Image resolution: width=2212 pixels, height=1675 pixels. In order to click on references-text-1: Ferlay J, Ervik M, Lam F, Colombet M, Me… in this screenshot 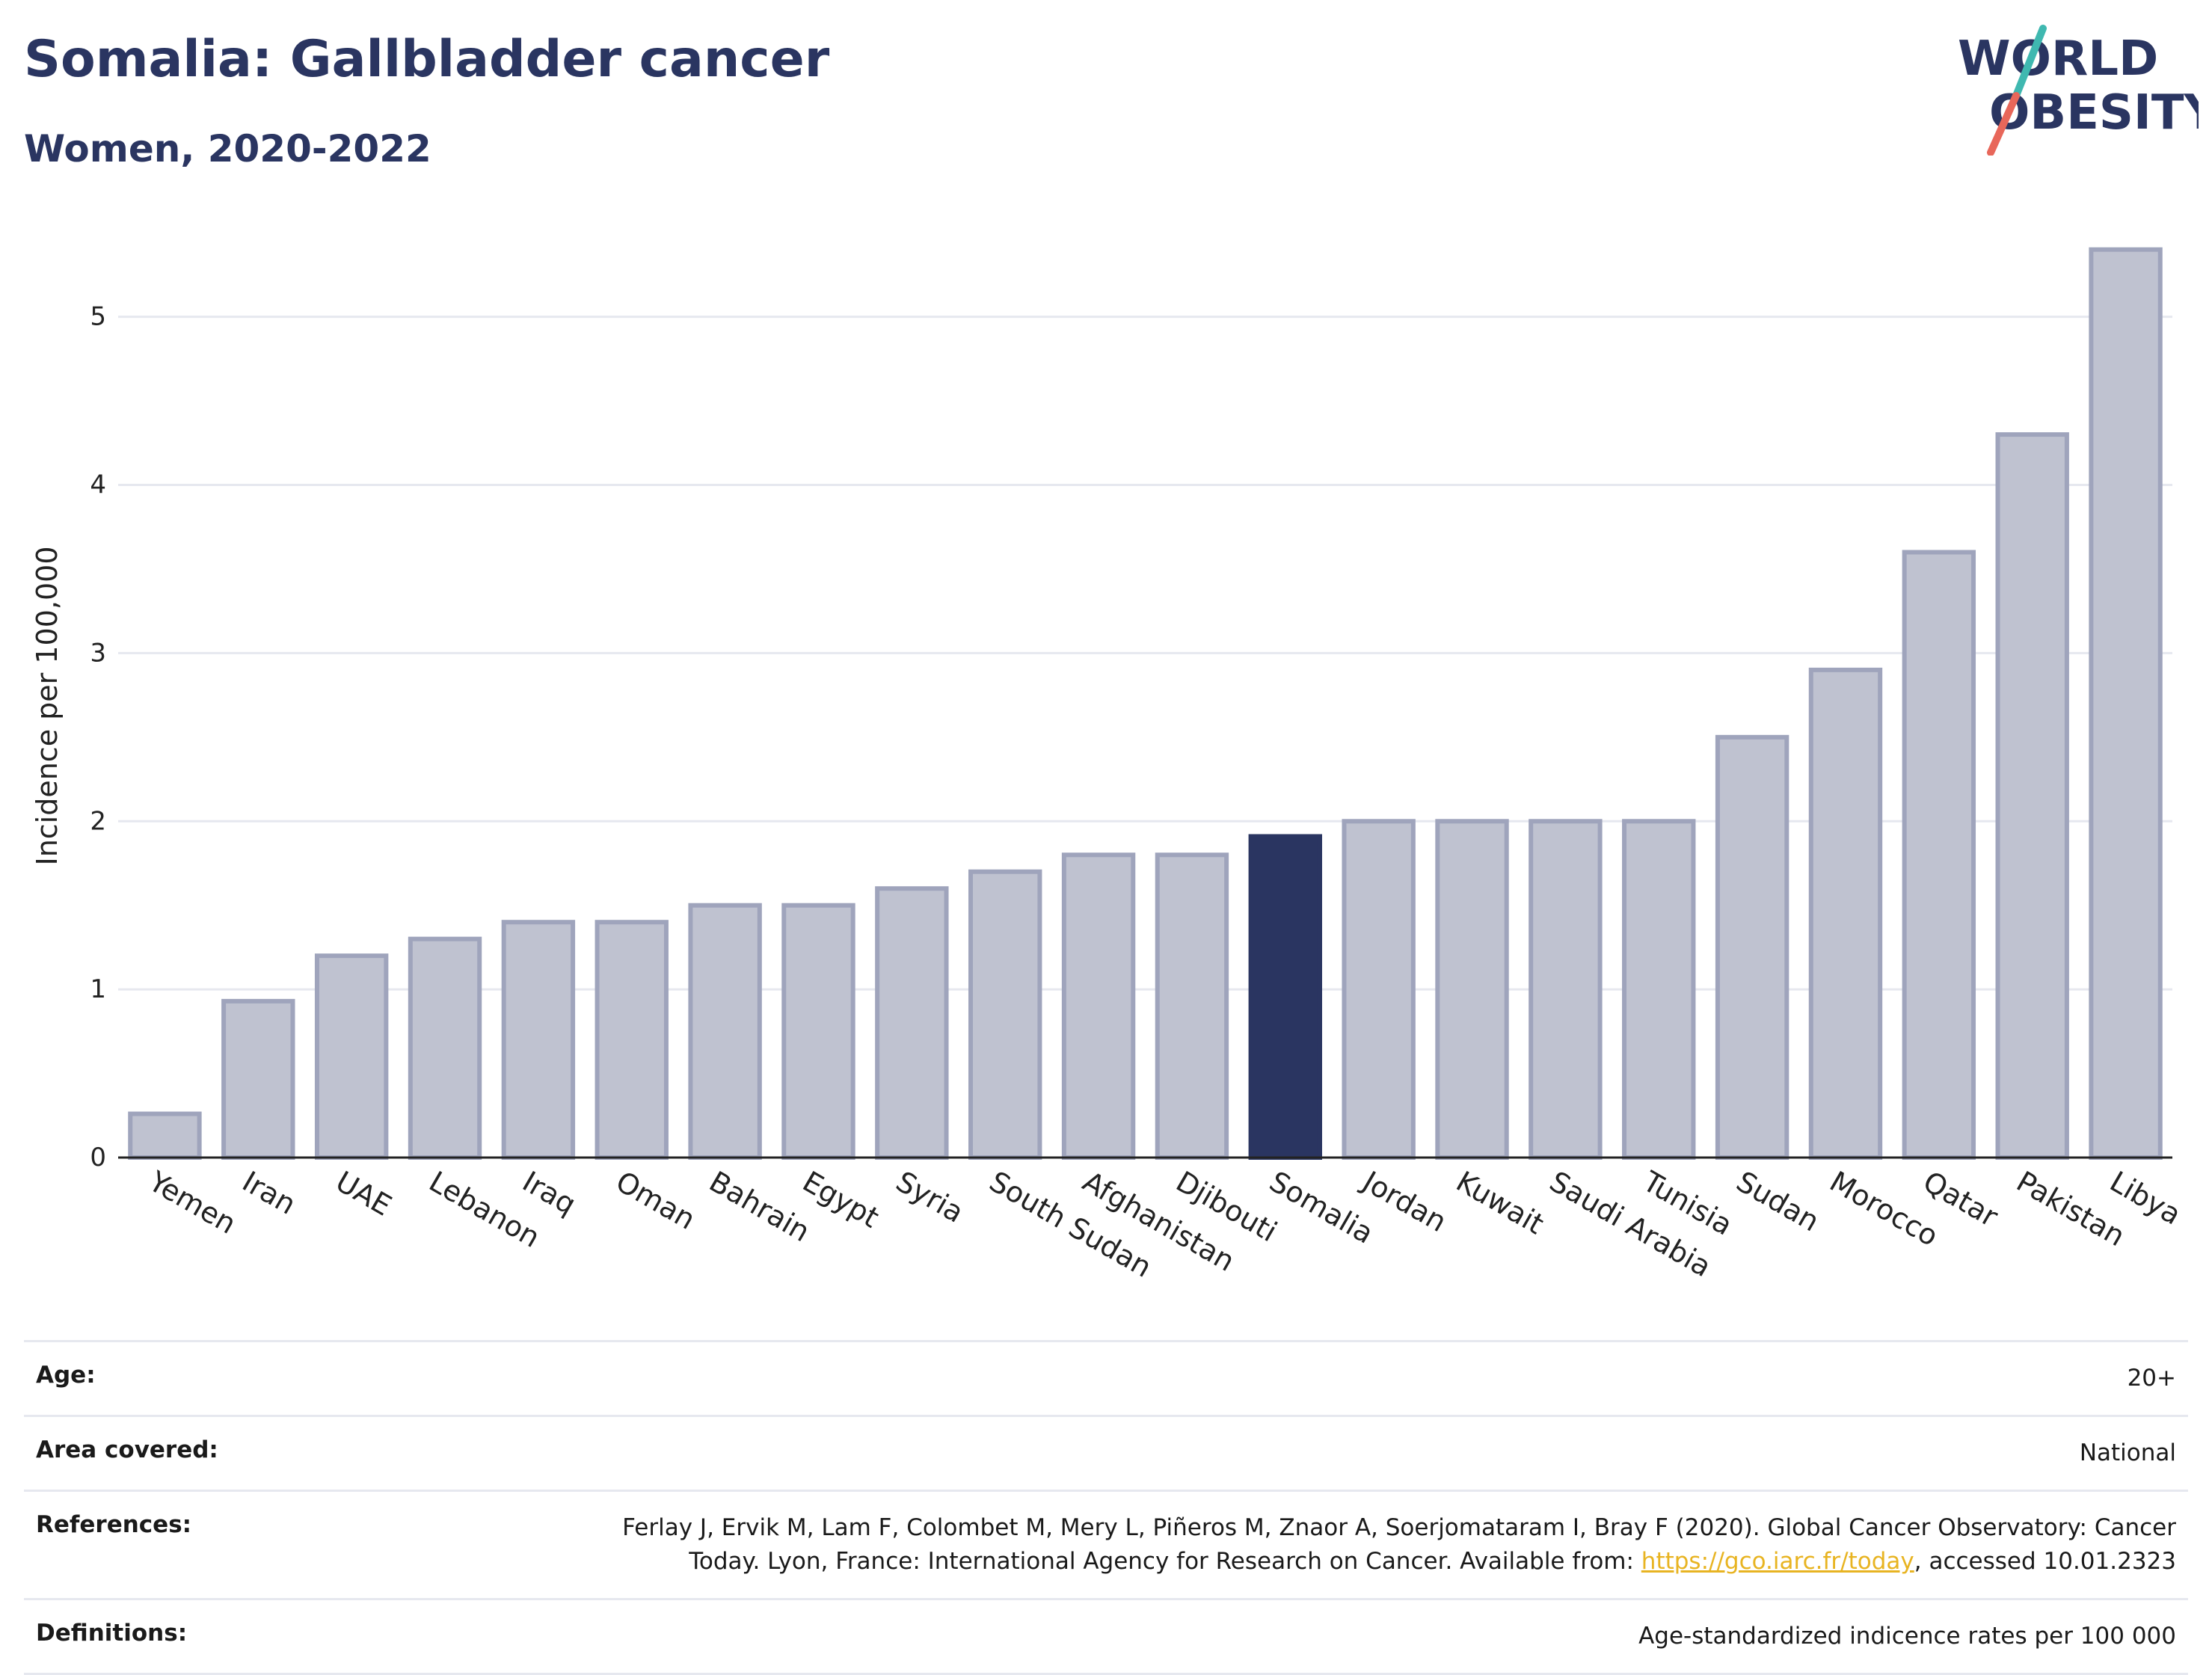, I will do `click(1399, 1527)`.